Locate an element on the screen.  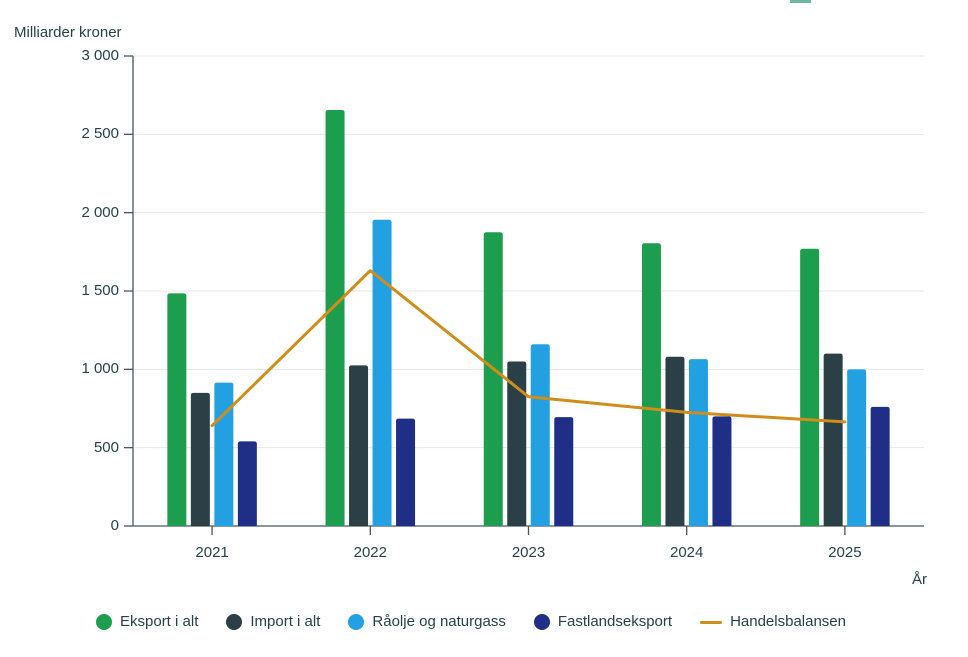
bar-eksport-i-alt-2021 is located at coordinates (177, 409).